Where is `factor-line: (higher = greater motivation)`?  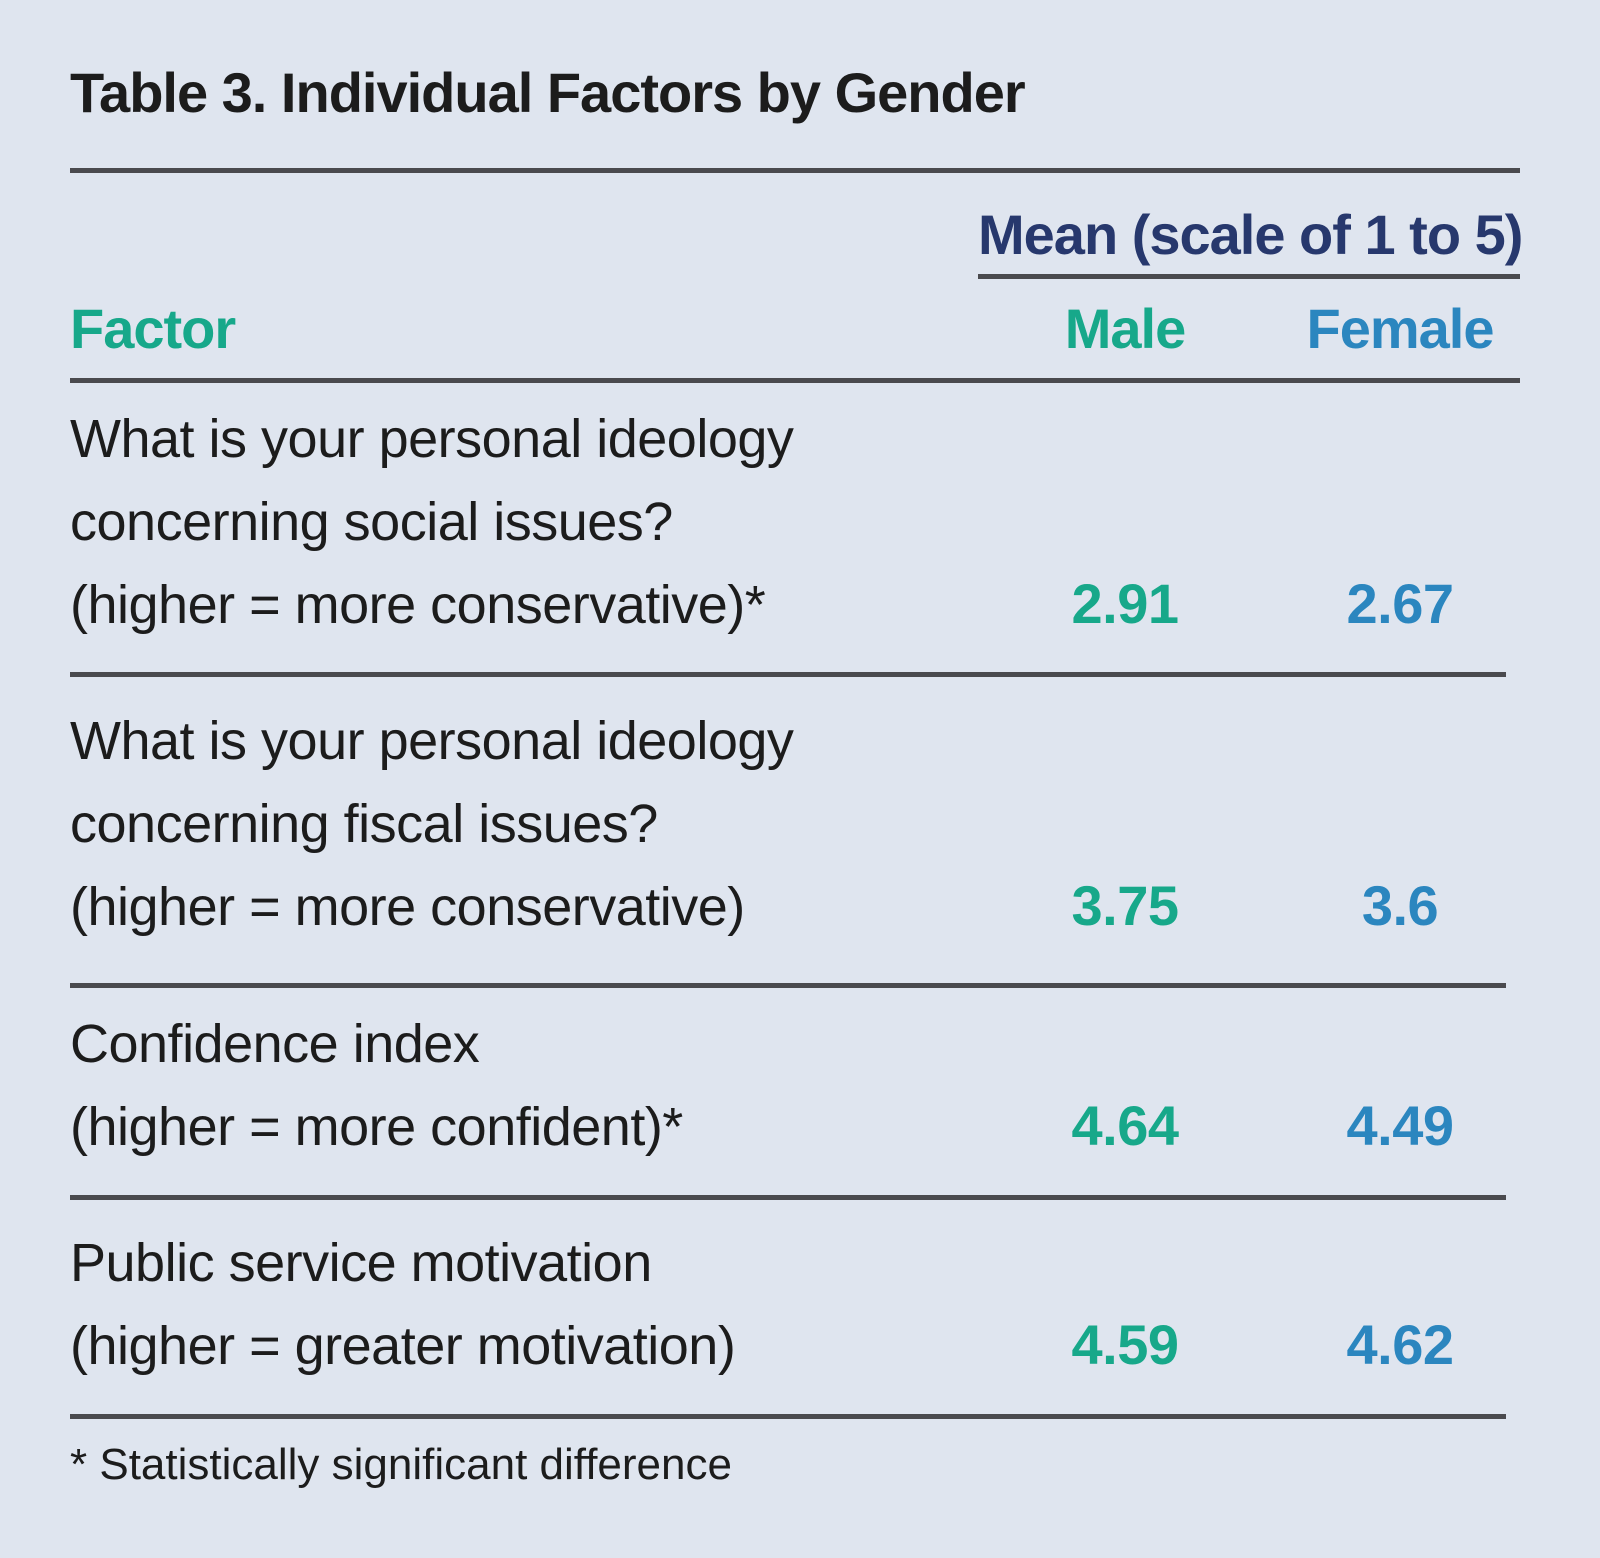
factor-line: (higher = greater motivation) is located at coordinates (403, 1346).